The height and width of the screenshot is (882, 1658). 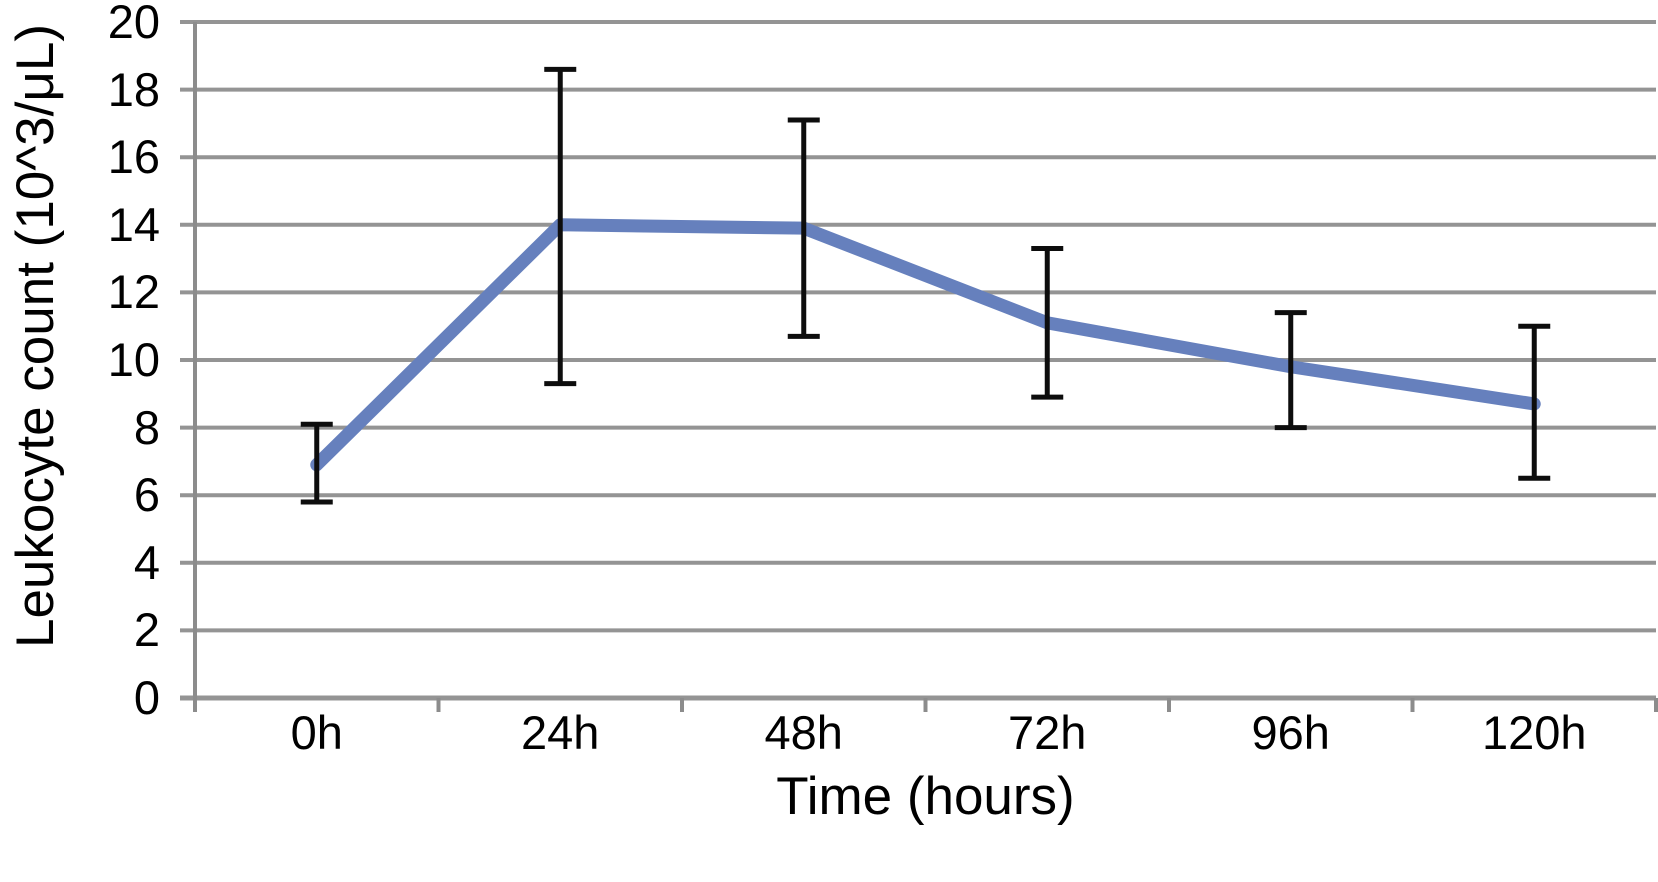 What do you see at coordinates (560, 732) in the screenshot?
I see `x-tick-label: 24h` at bounding box center [560, 732].